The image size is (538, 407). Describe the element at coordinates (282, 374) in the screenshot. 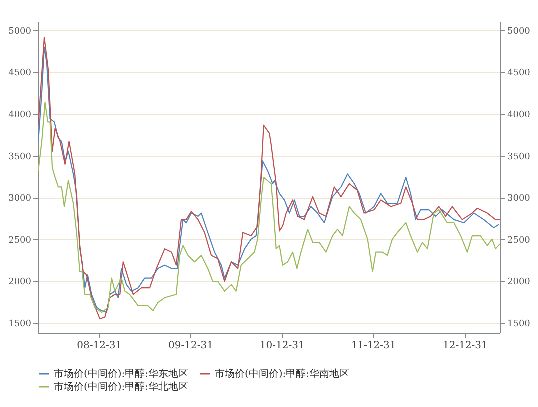

I see `legend-label: 市场价(中间价):甲醇:华南地区` at that location.